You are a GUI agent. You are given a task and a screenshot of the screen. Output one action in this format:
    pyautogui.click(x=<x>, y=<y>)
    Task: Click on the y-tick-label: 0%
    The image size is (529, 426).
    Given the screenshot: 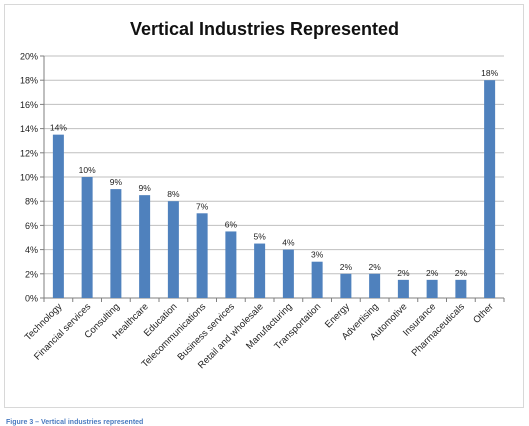 What is the action you would take?
    pyautogui.click(x=31, y=299)
    